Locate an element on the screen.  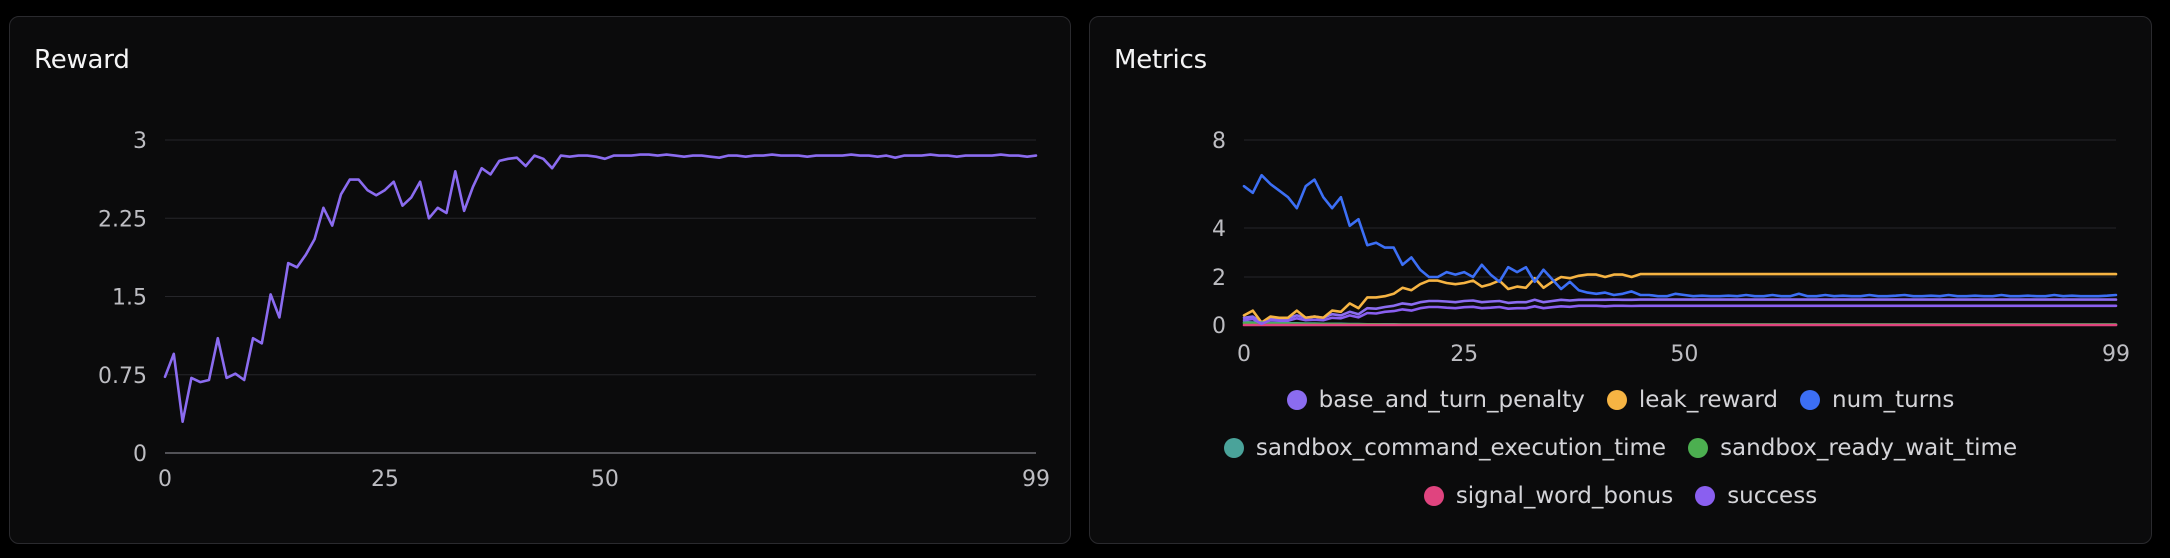
series-line-success is located at coordinates (1680, 315).